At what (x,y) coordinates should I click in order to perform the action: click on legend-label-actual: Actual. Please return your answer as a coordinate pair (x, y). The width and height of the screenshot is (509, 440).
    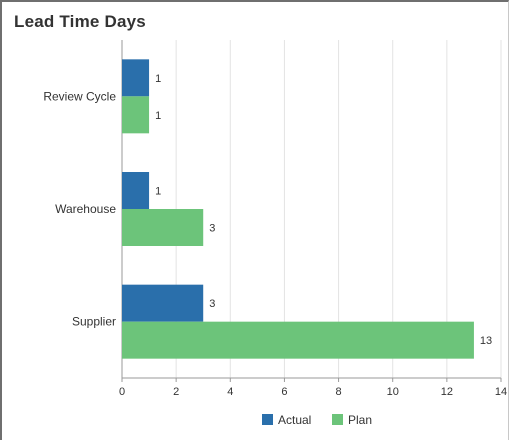
    Looking at the image, I should click on (294, 420).